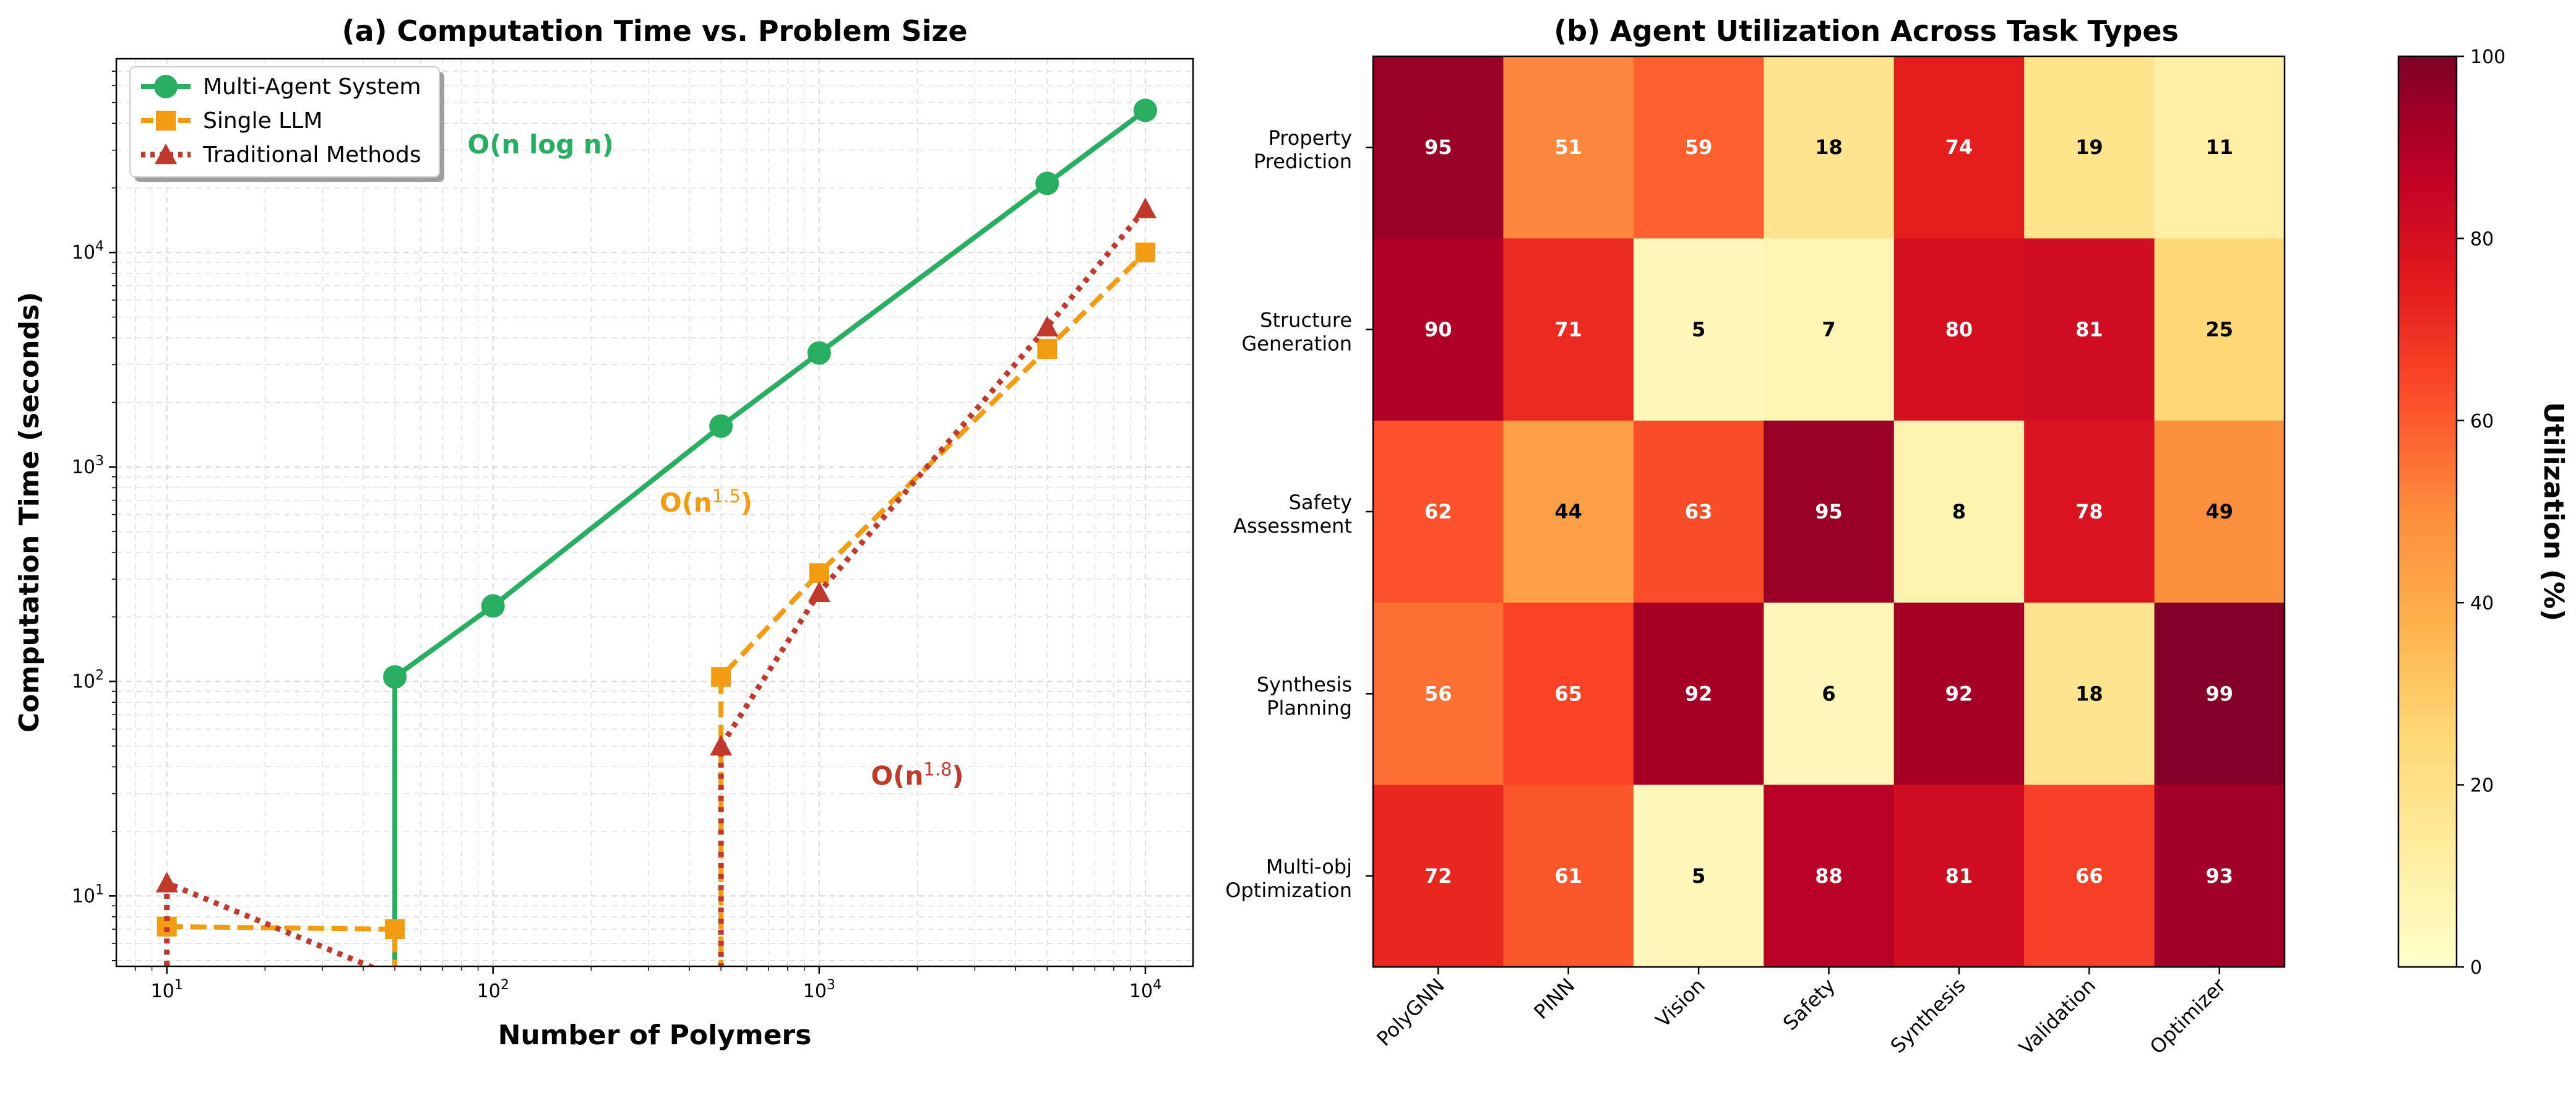  Describe the element at coordinates (1959, 876) in the screenshot. I see `heatmap-cell-value: 81` at that location.